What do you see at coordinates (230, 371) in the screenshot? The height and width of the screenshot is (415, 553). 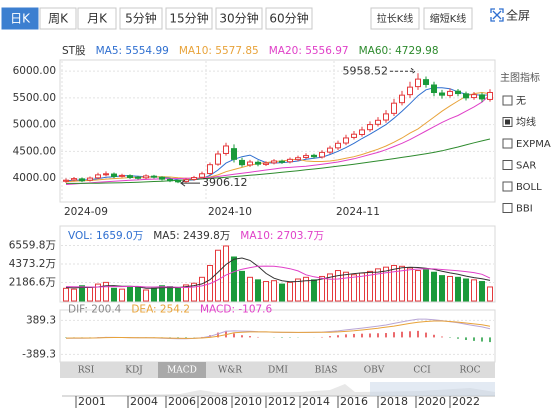 I see `indicator-tab: W&R` at bounding box center [230, 371].